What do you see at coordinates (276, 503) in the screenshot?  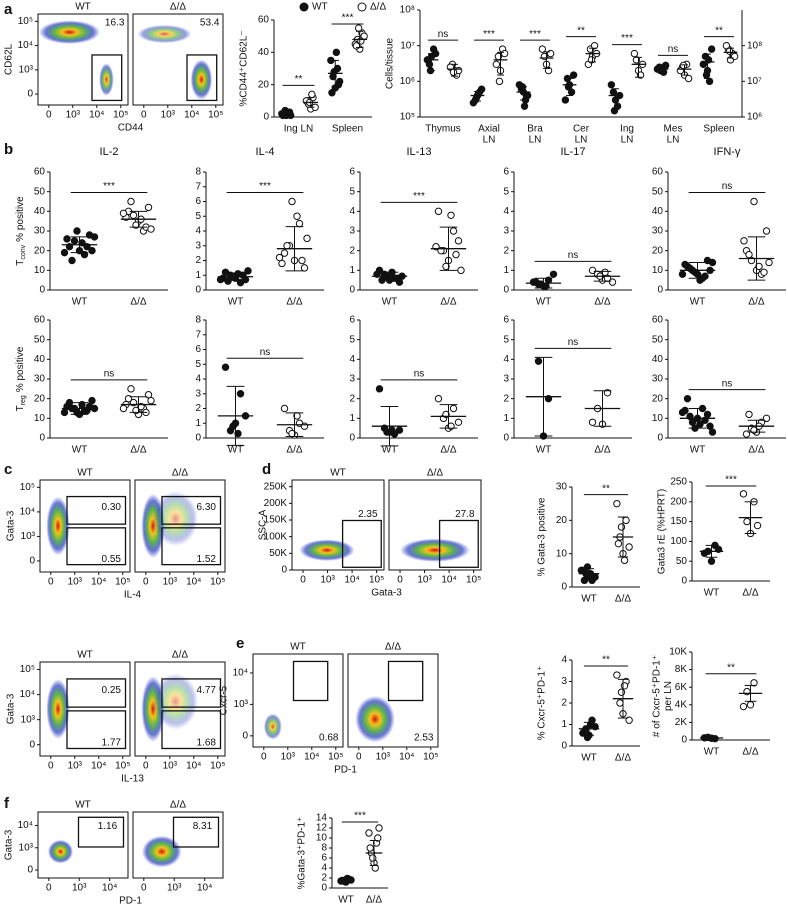 I see `y-tick-label: 200K` at bounding box center [276, 503].